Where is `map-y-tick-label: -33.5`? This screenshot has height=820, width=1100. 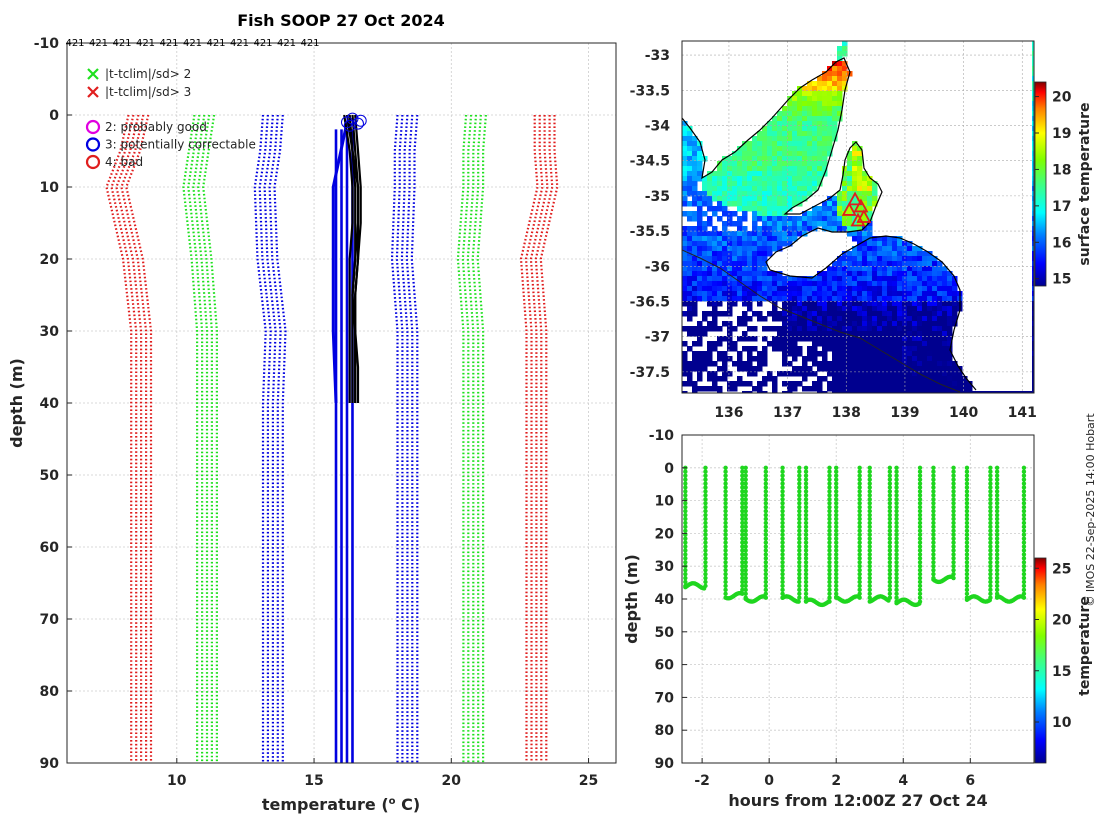 map-y-tick-label: -33.5 is located at coordinates (650, 91).